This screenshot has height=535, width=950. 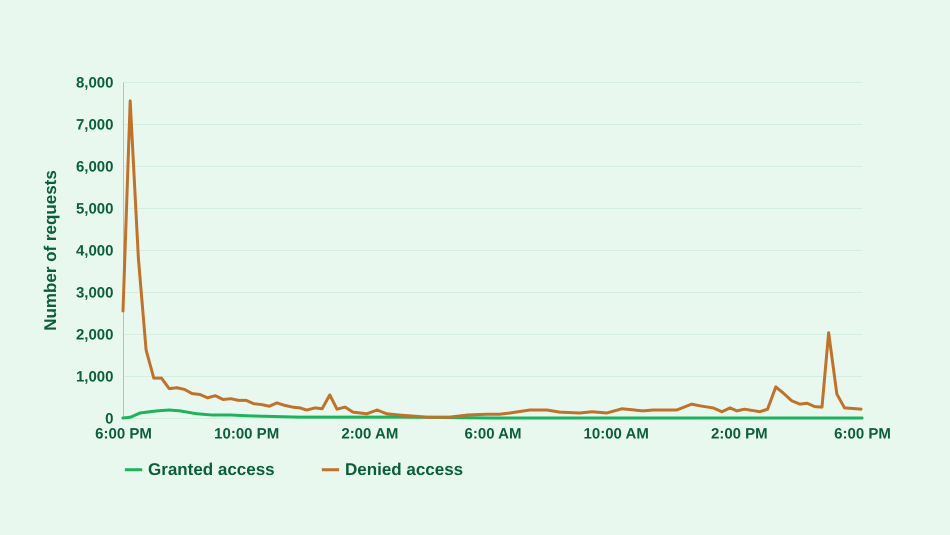 What do you see at coordinates (95, 335) in the screenshot?
I see `y-tick-label: 2,000` at bounding box center [95, 335].